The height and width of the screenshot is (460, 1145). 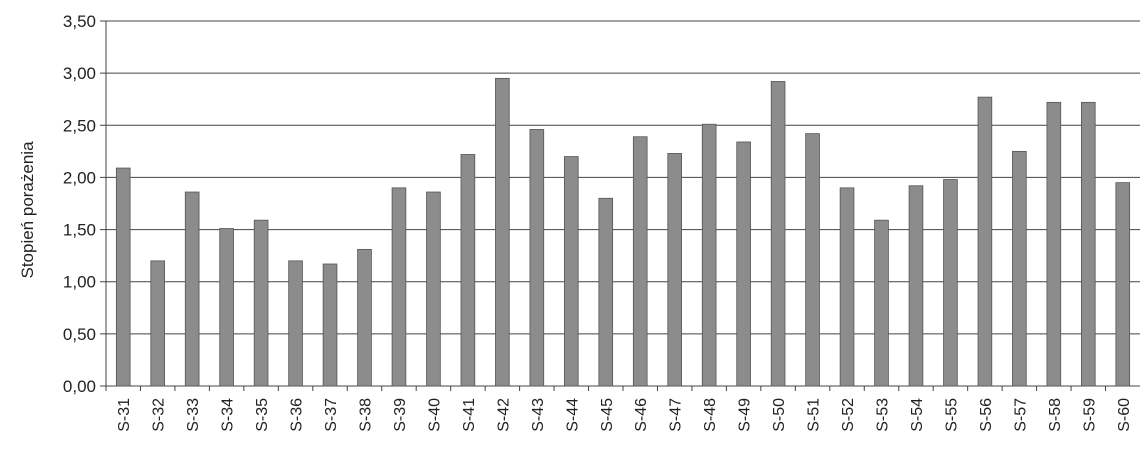 I want to click on x-tick-label: S-50, so click(x=779, y=415).